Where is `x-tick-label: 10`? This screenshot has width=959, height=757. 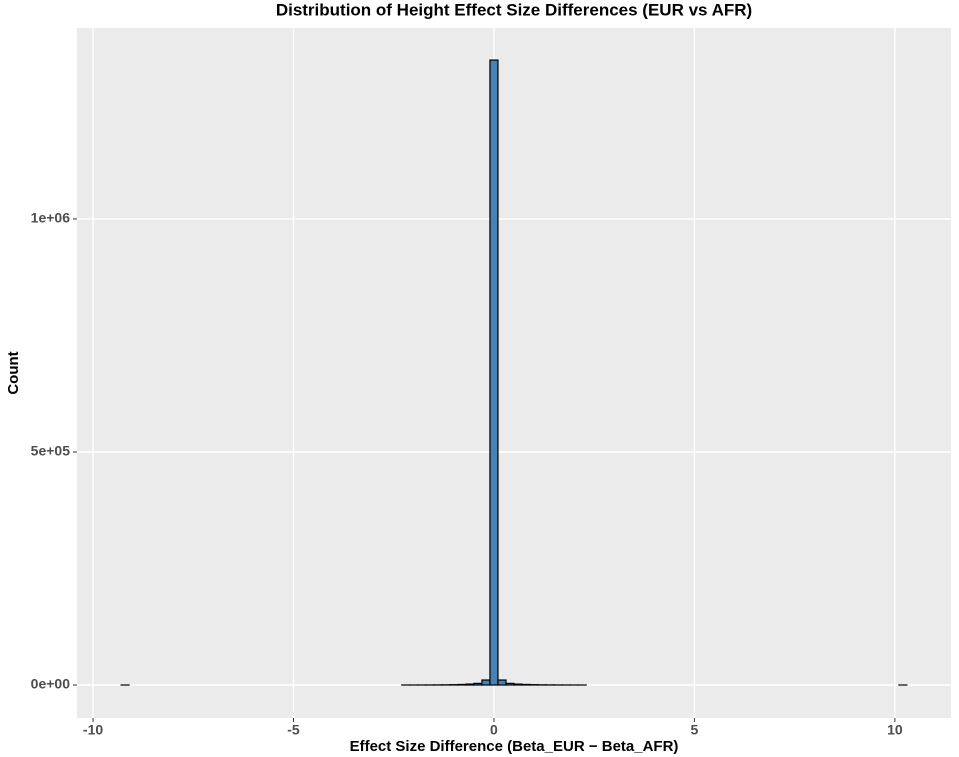
x-tick-label: 10 is located at coordinates (895, 730).